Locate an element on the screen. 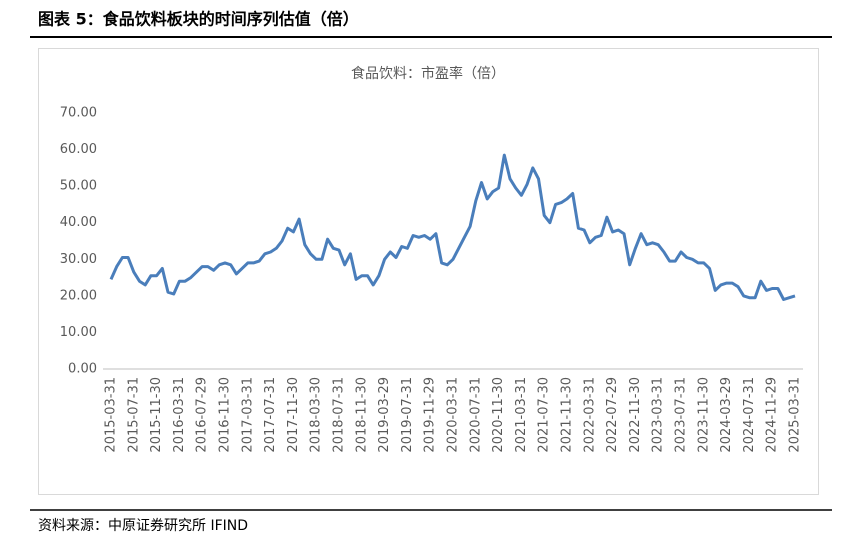 This screenshot has width=856, height=545. x-tick-label: 2015-03-31 is located at coordinates (111, 415).